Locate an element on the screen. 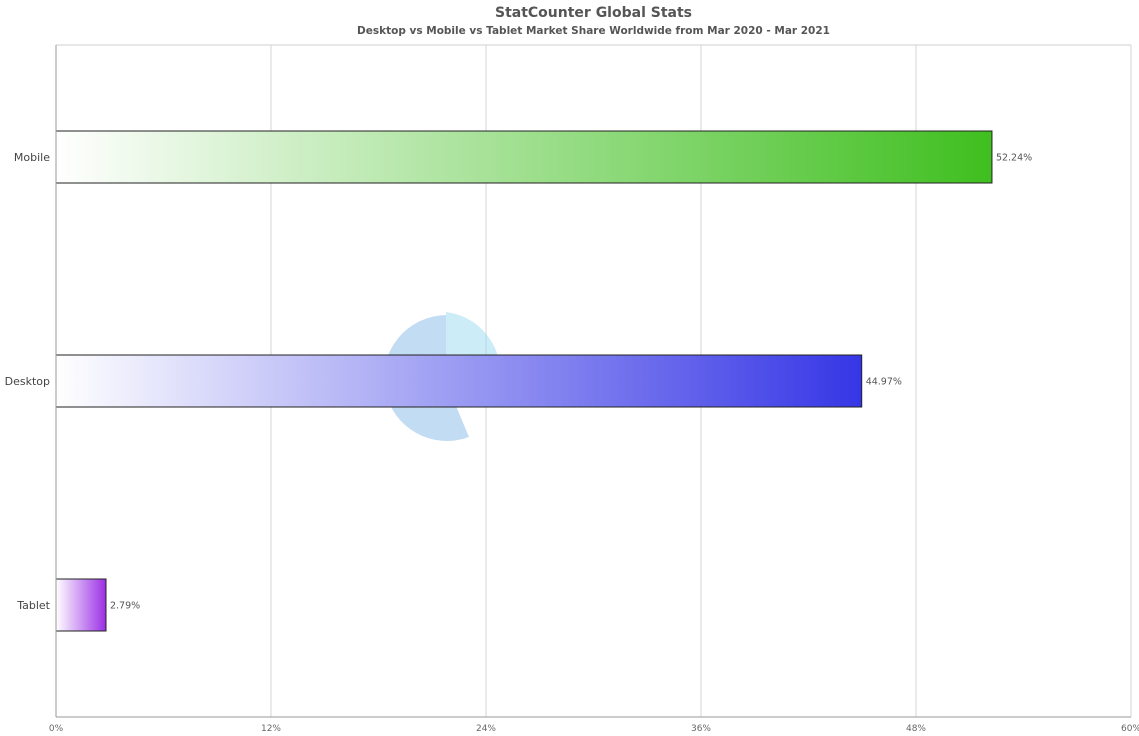 This screenshot has width=1139, height=736. x-tick-label: 48% is located at coordinates (916, 729).